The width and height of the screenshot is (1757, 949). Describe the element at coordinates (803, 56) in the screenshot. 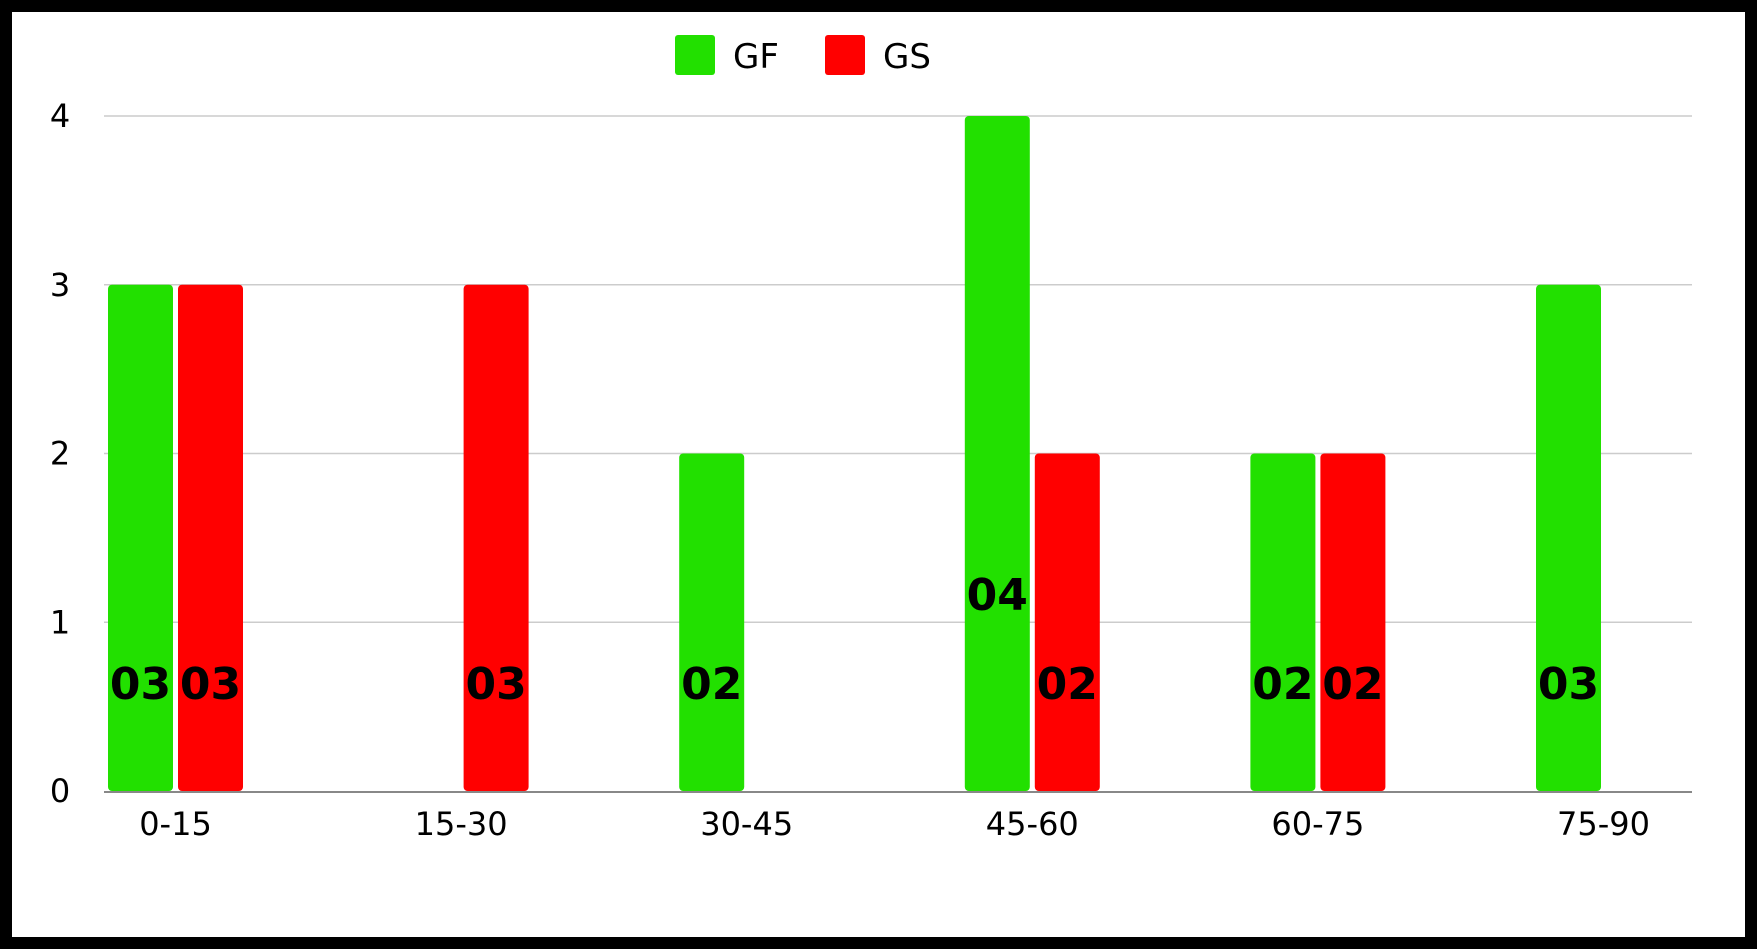

I see `legend: GF GS` at that location.